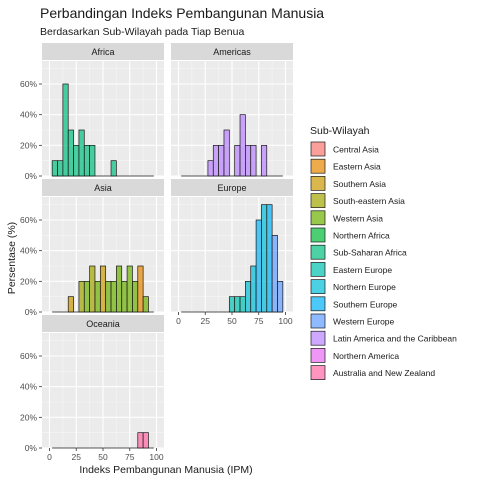  What do you see at coordinates (92, 388) in the screenshot?
I see `facet-oceania: Oceania 0% 20% 40% 60% 0 25 50 75 100` at bounding box center [92, 388].